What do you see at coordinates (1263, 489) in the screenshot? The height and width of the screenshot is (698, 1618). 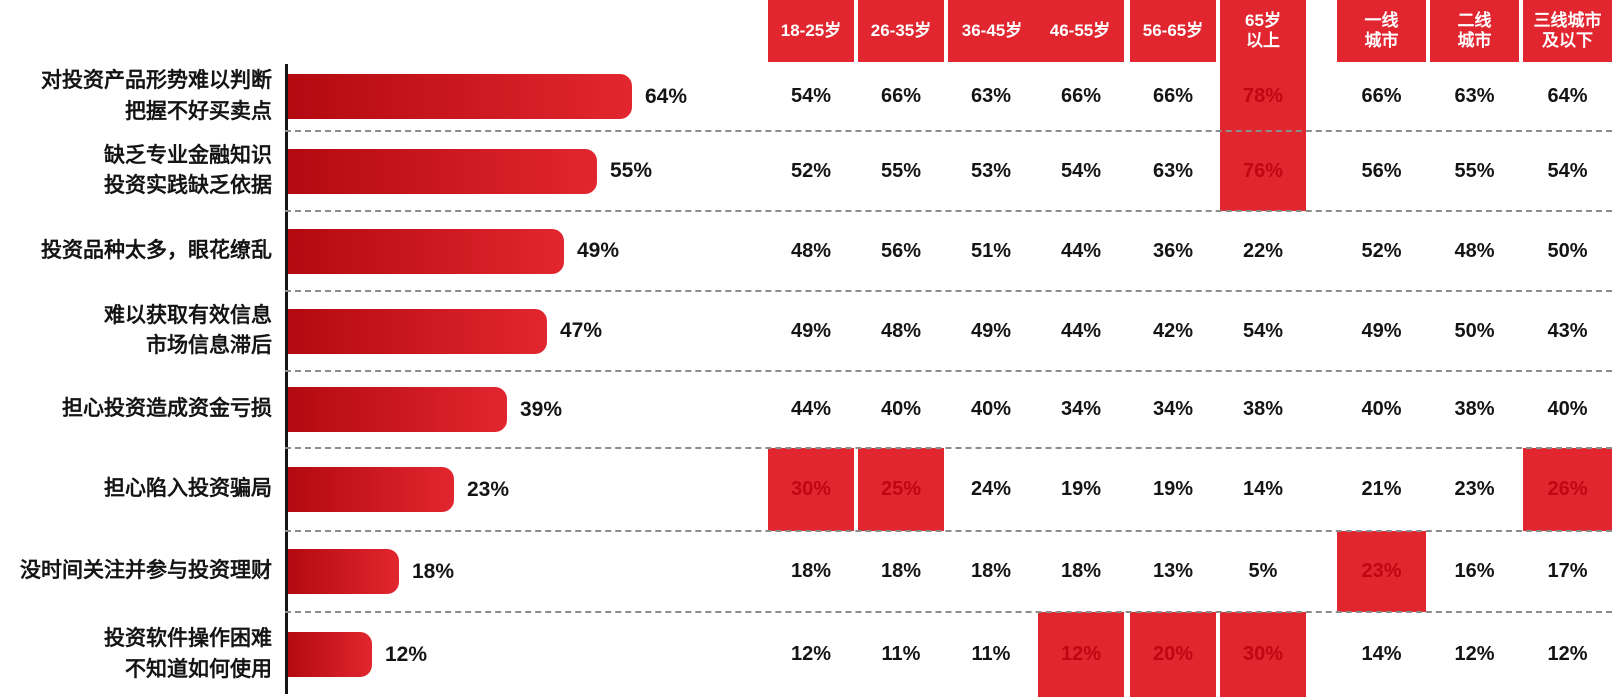 I see `age-cell: 14%` at bounding box center [1263, 489].